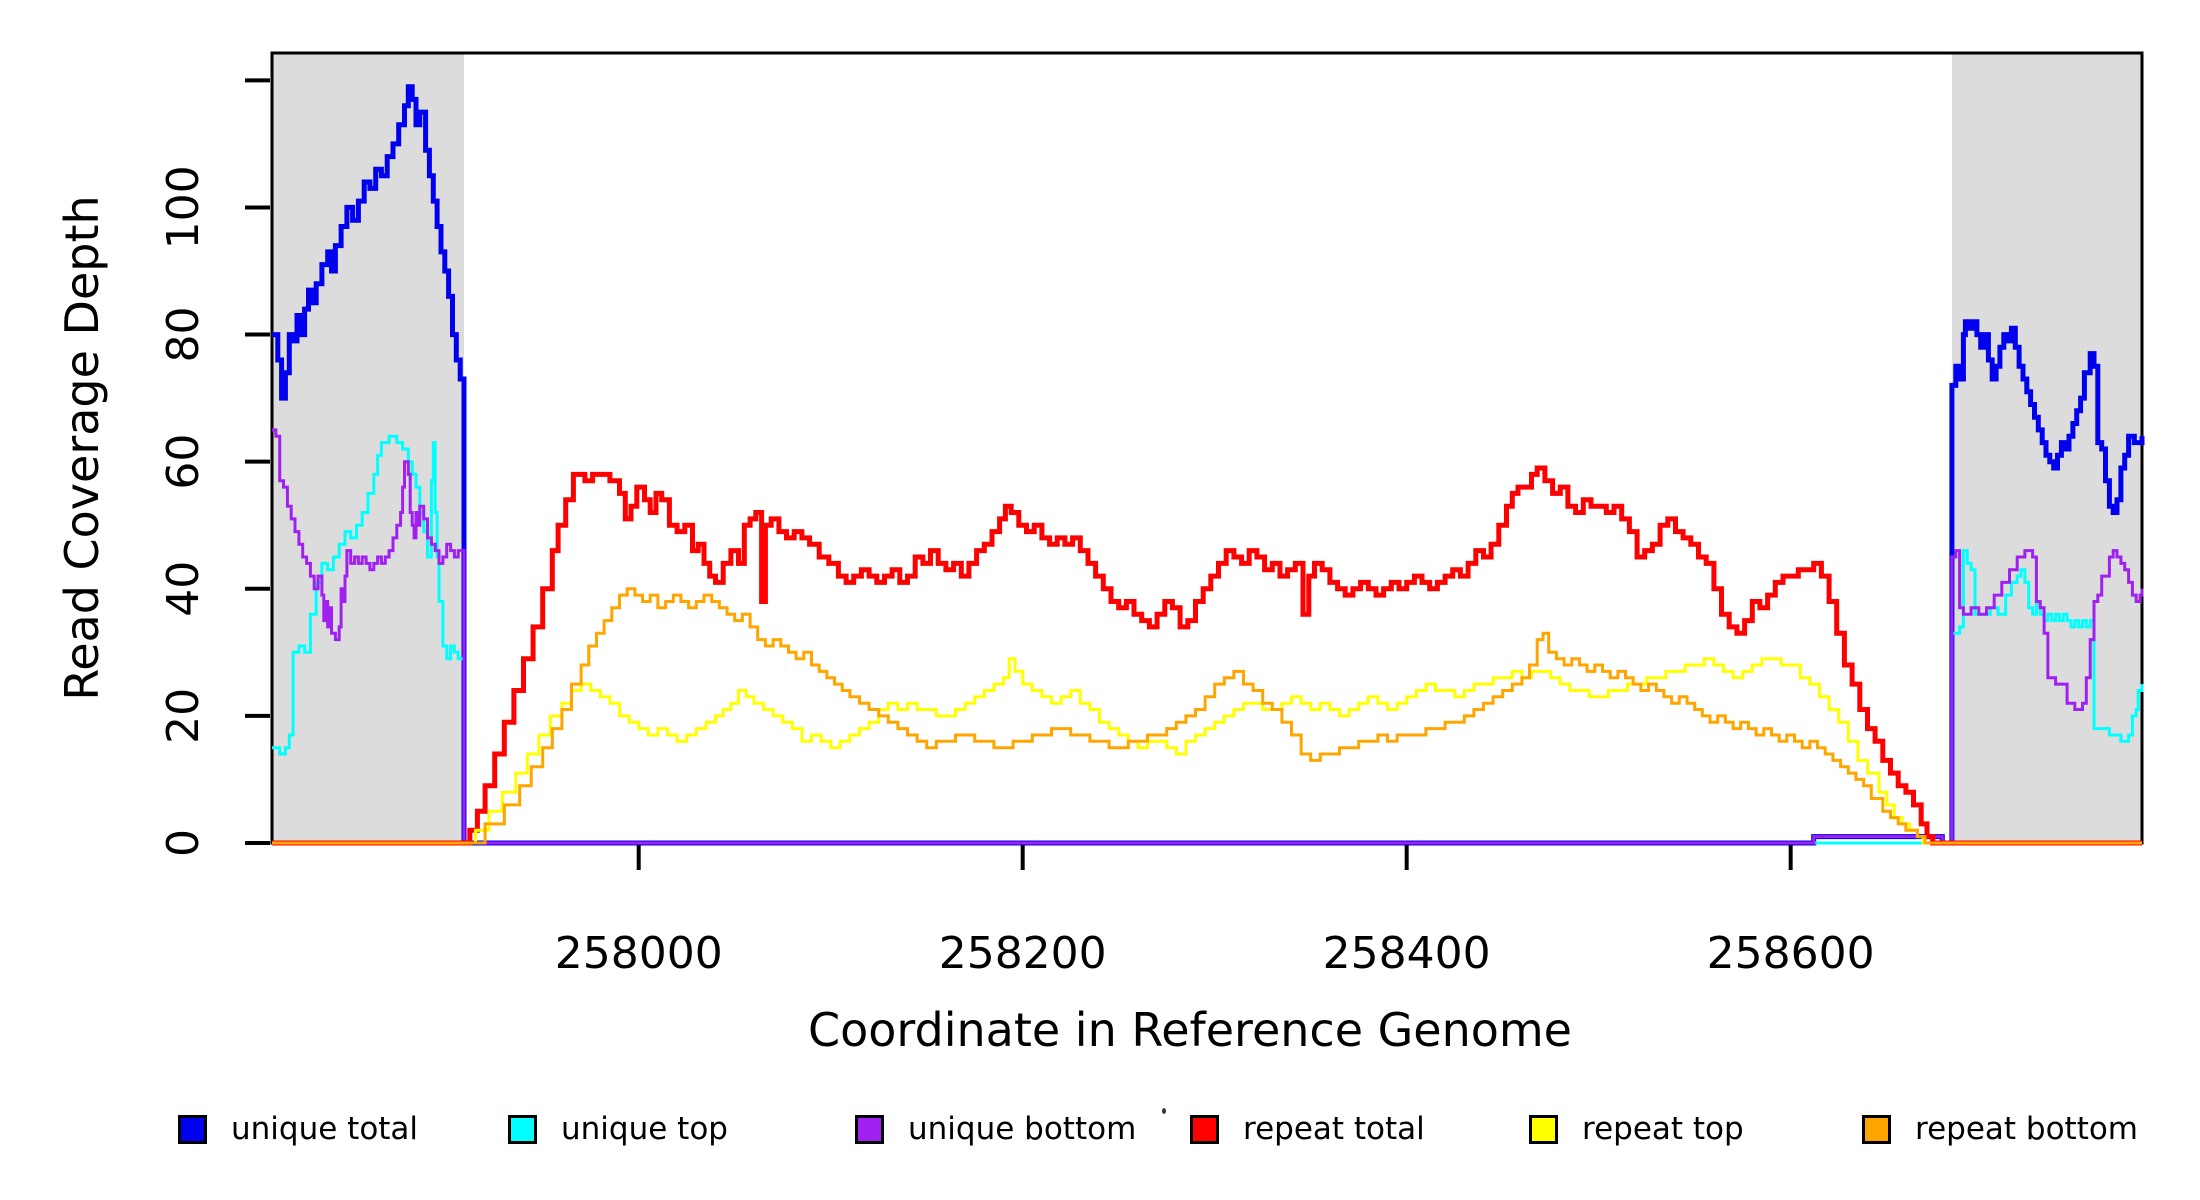 The image size is (2200, 1200). I want to click on y-tick-label: 40, so click(183, 589).